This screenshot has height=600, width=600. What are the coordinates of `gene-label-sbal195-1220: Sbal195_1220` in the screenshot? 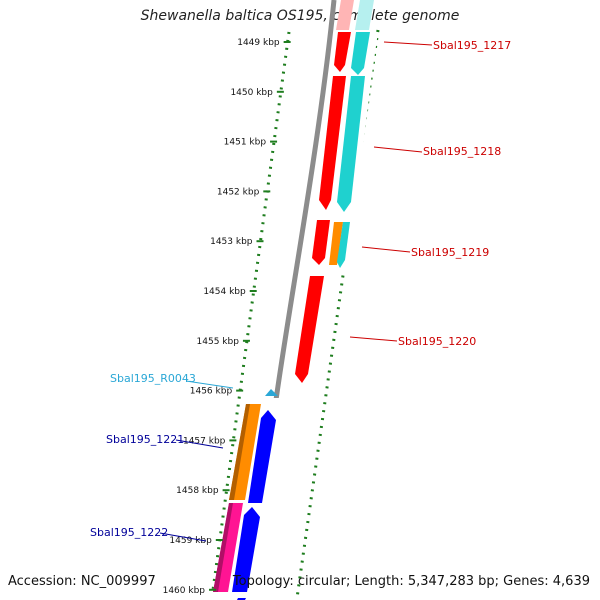 It's located at (437, 341).